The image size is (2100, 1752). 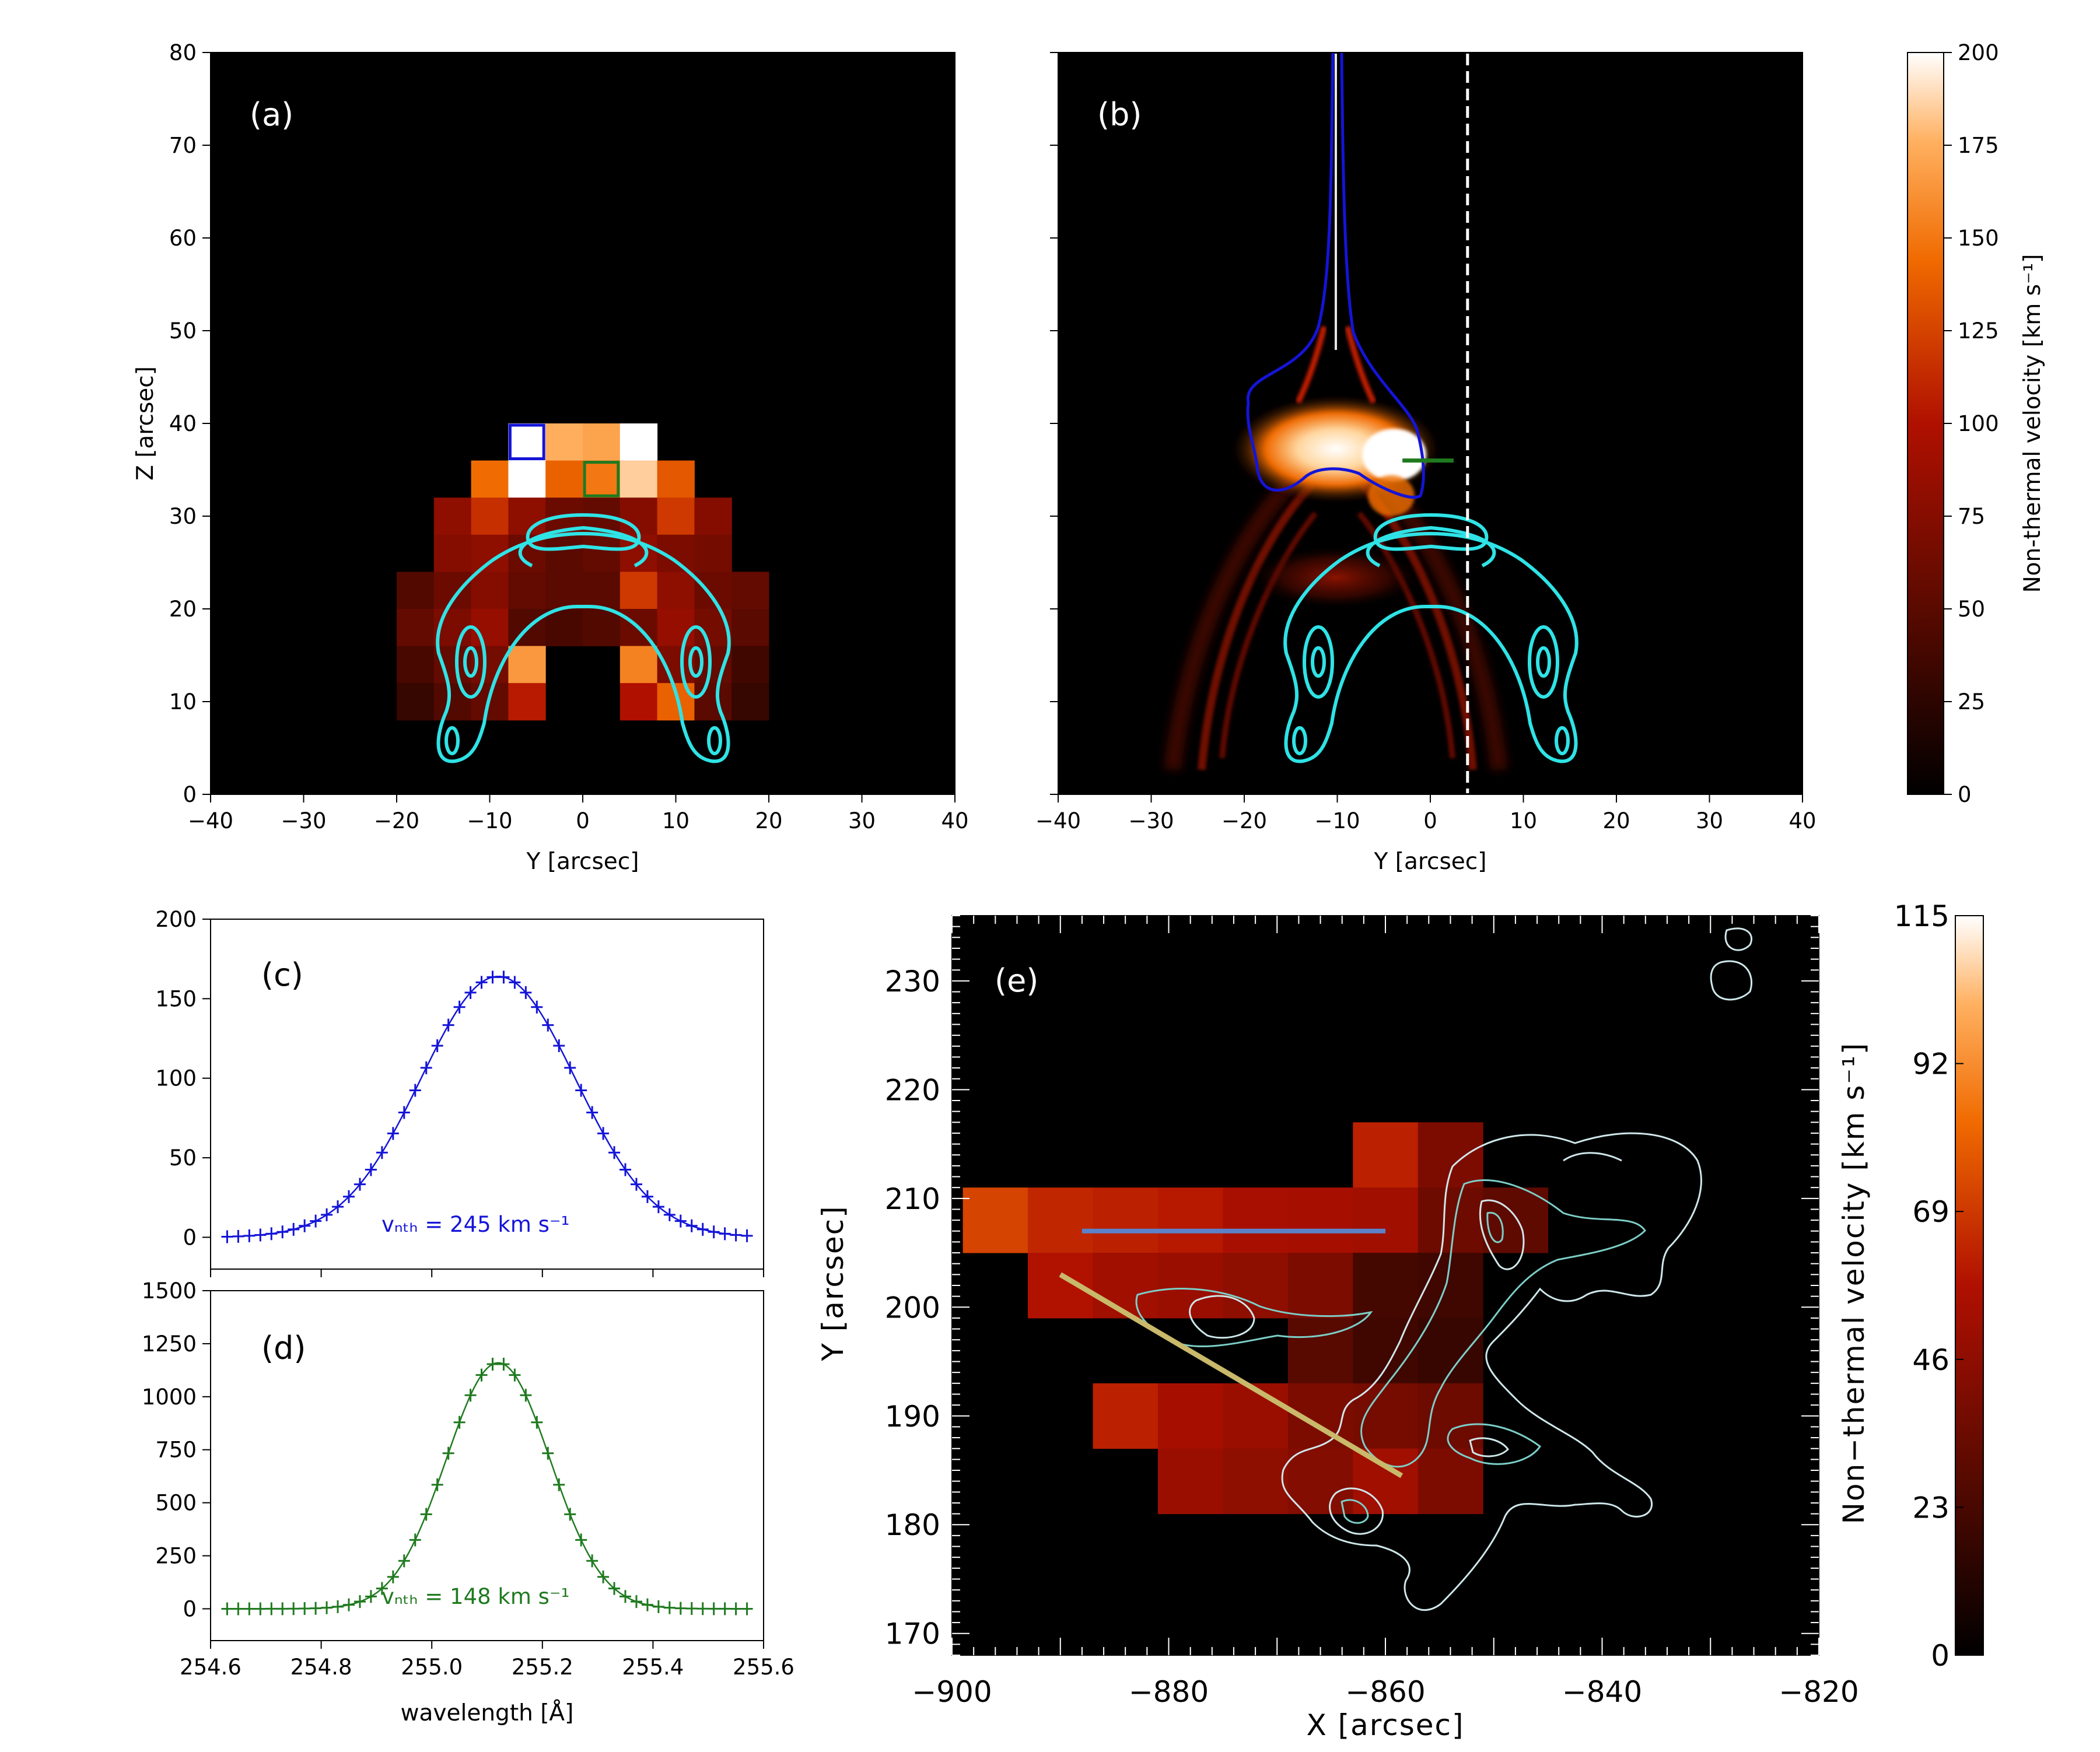 What do you see at coordinates (1978, 331) in the screenshot?
I see `colorbar-top-tick-label: 125` at bounding box center [1978, 331].